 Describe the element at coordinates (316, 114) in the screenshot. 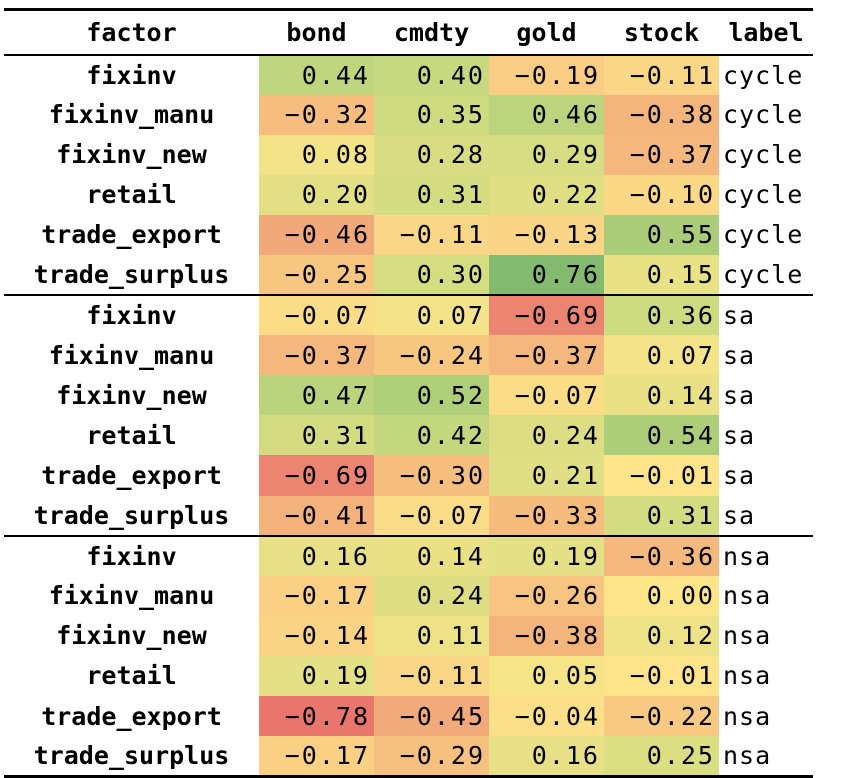

I see `cell-bond: −0.32` at that location.